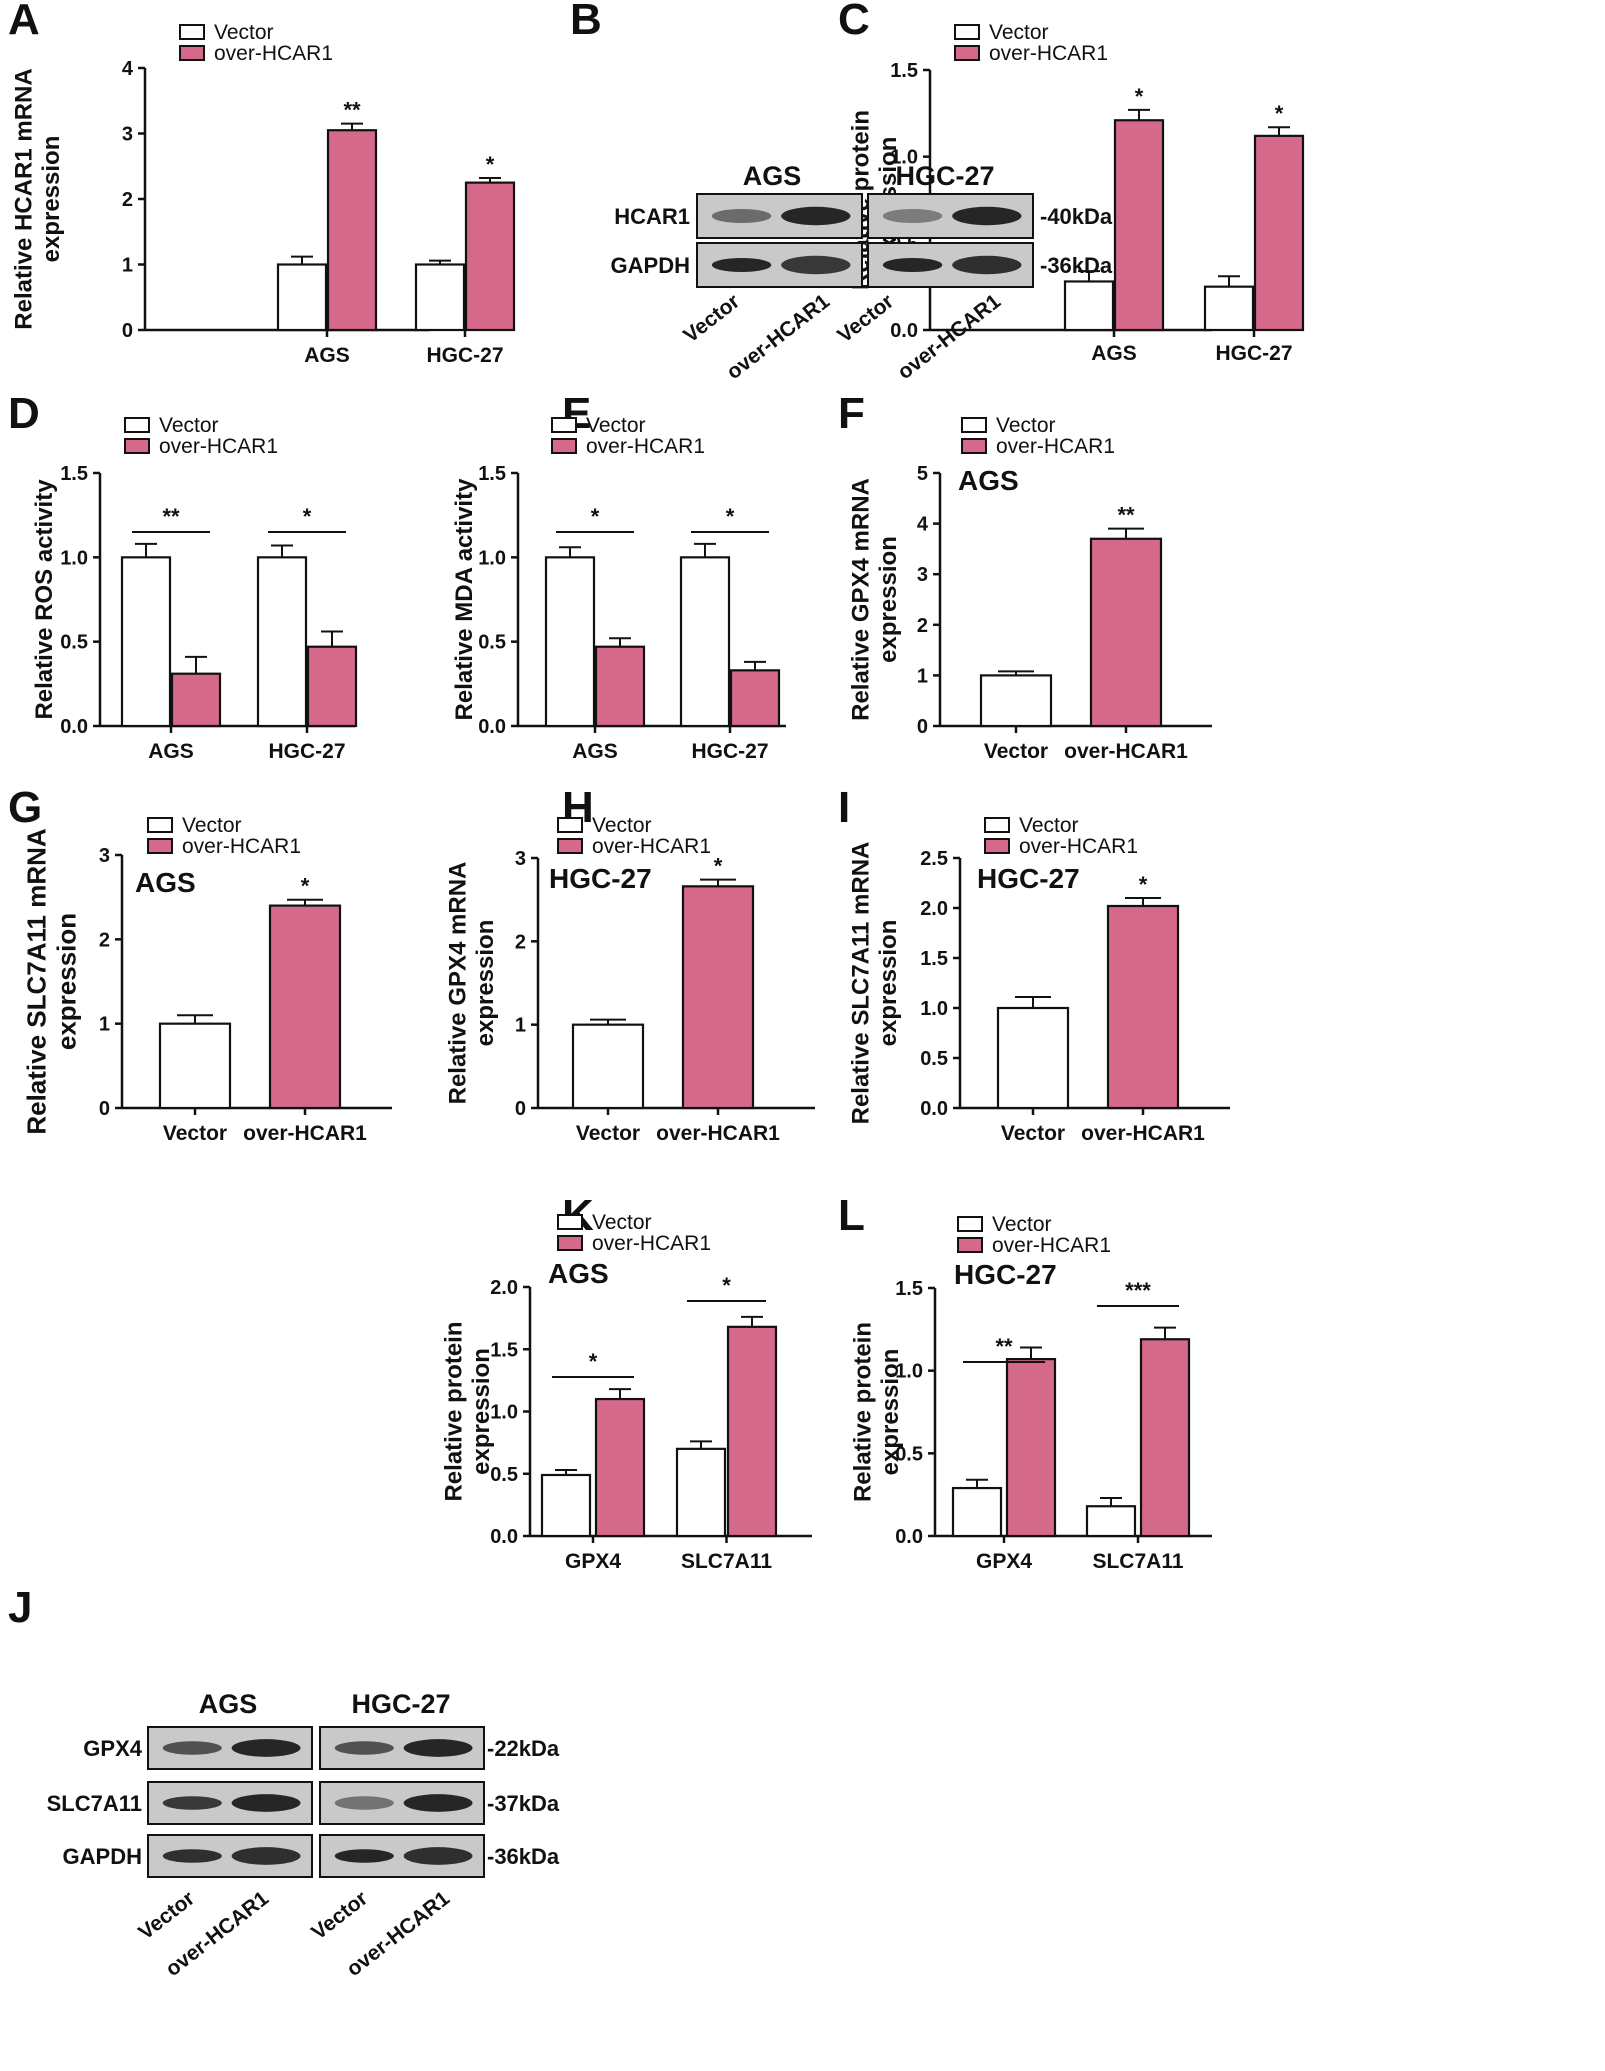  Describe the element at coordinates (934, 909) in the screenshot. I see `y-tick-label: 2.0` at that location.